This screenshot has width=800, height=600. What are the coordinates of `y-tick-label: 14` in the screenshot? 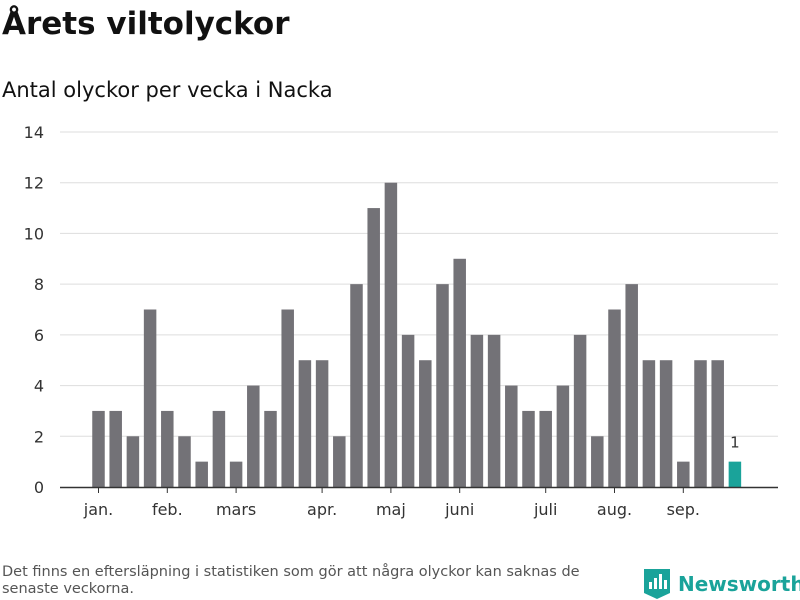 It's located at (34, 132).